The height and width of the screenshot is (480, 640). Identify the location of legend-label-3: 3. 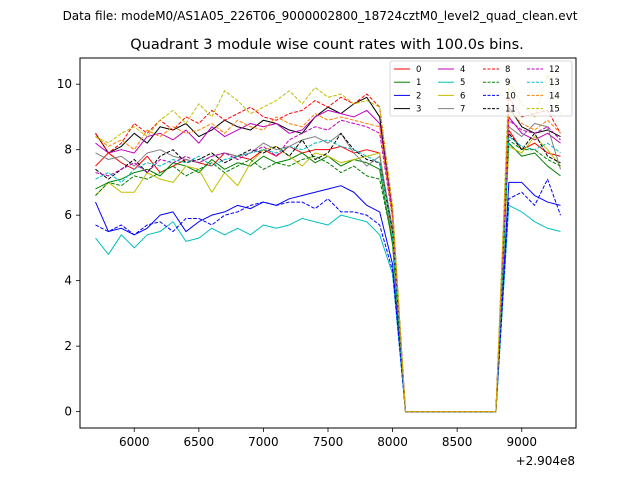
(418, 110).